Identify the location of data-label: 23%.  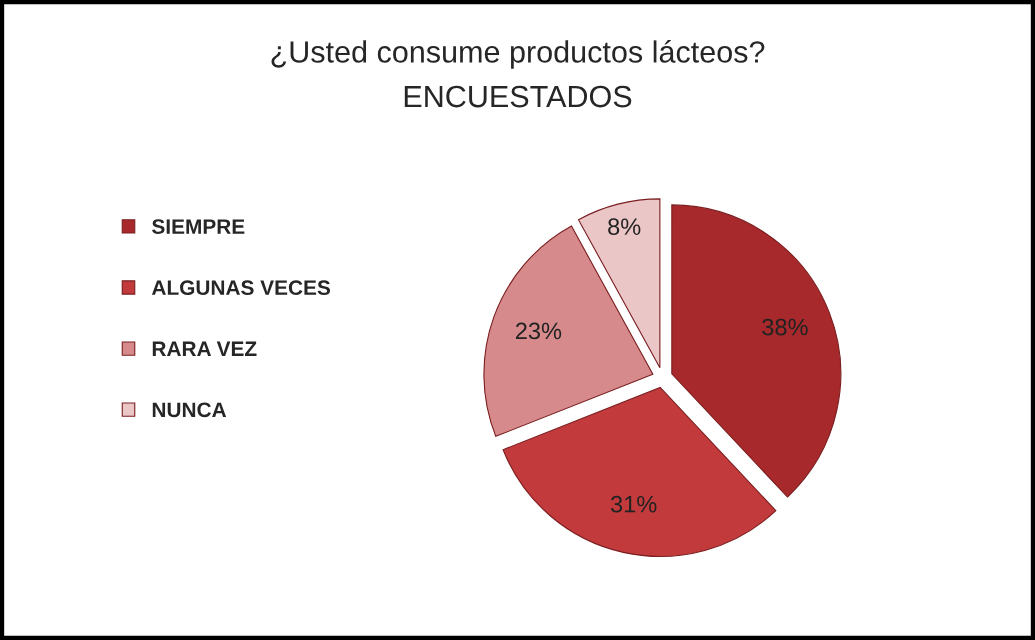
(538, 331).